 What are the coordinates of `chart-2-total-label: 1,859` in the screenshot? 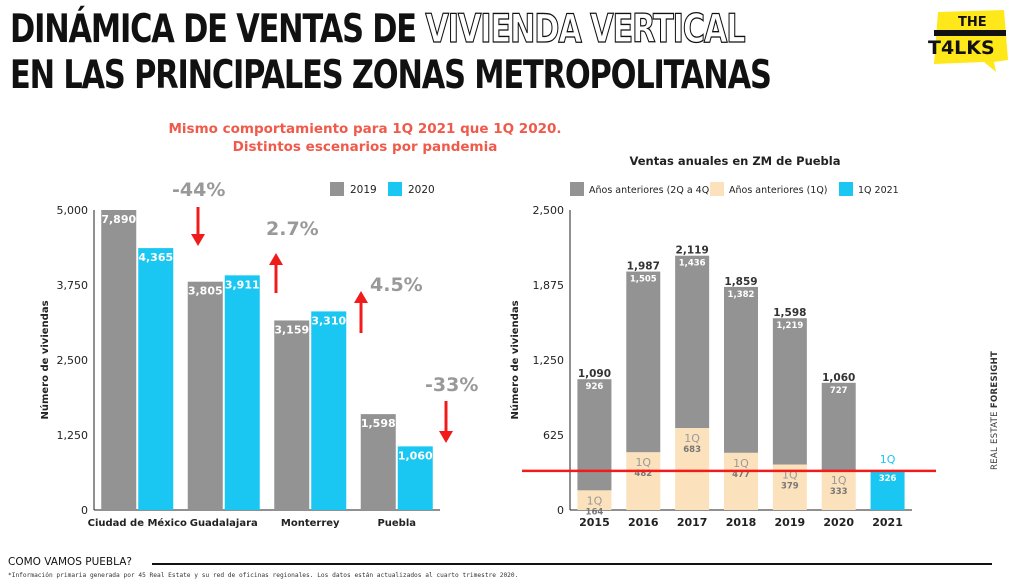 It's located at (740, 282).